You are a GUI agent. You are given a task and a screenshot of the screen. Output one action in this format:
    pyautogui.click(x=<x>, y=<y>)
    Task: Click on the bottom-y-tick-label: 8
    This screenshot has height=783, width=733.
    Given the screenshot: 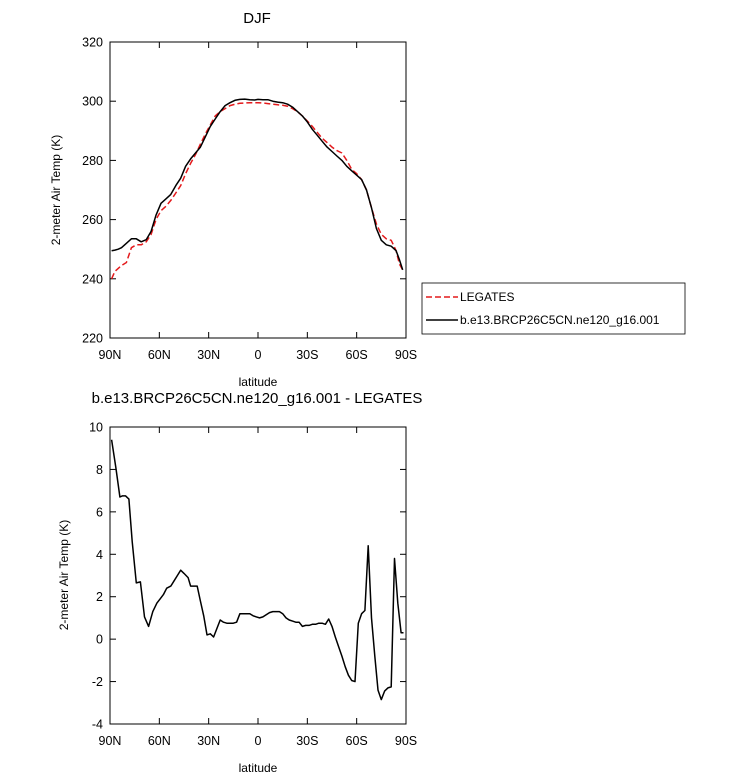 What is the action you would take?
    pyautogui.click(x=99, y=470)
    